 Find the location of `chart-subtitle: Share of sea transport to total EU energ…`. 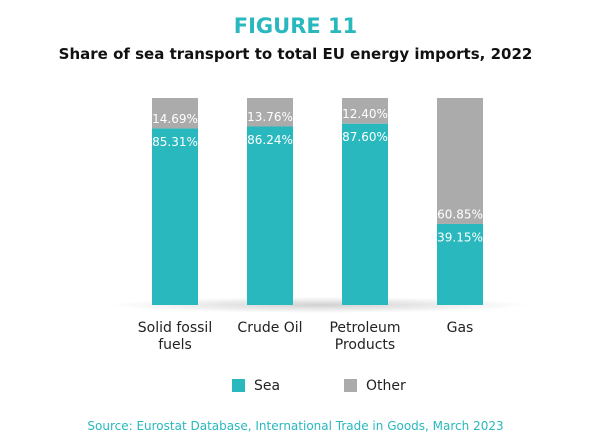

chart-subtitle: Share of sea transport to total EU energ… is located at coordinates (295, 54).